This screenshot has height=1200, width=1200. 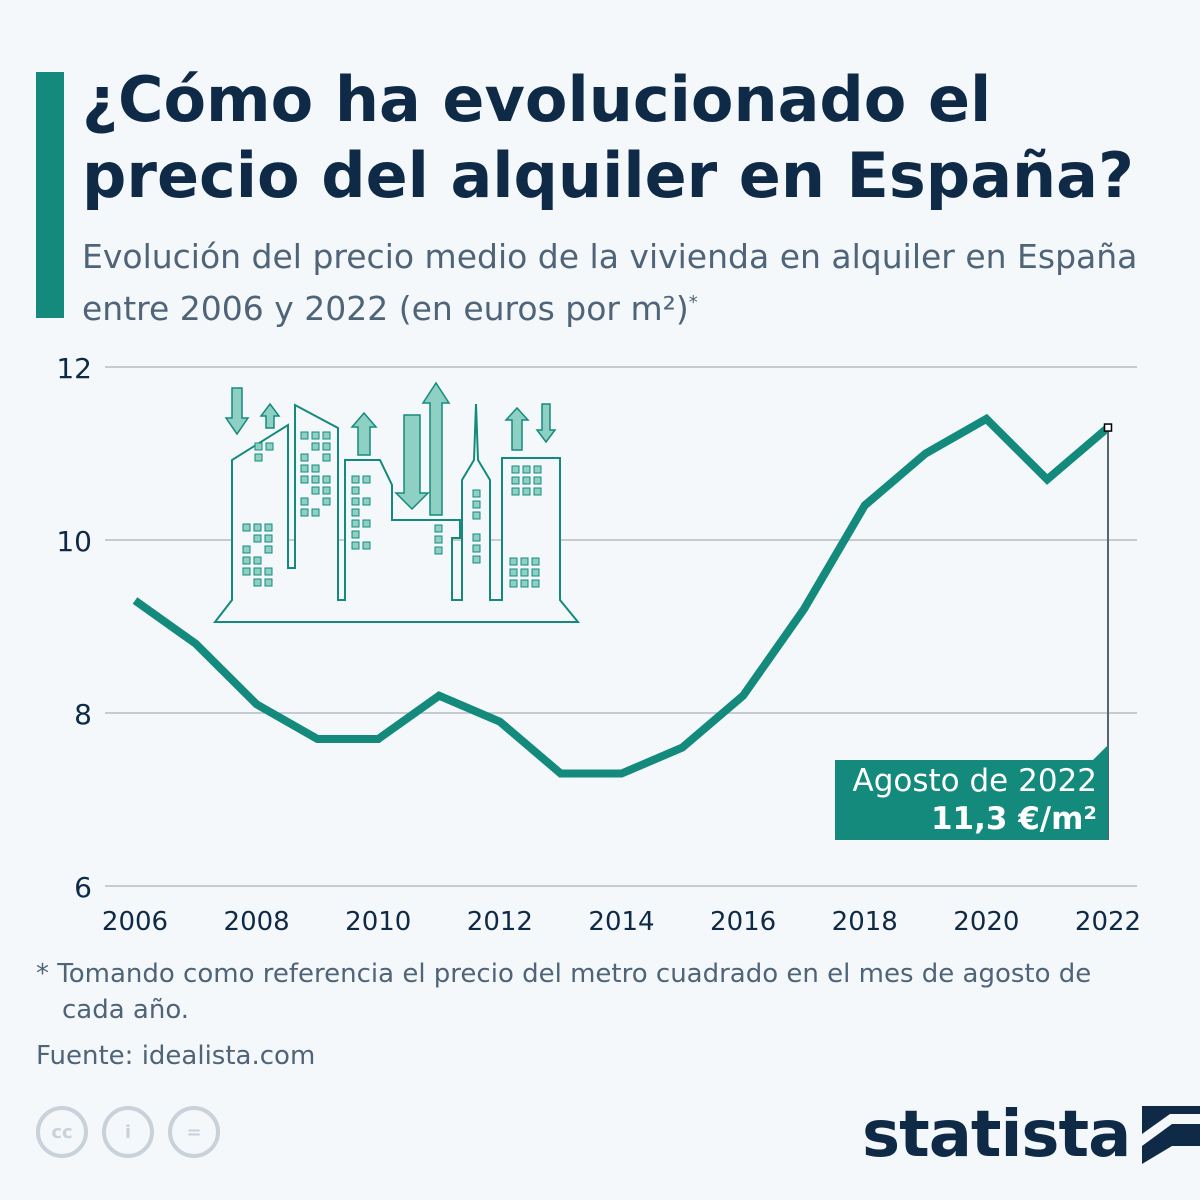 I want to click on x-tick-label: 2008, so click(x=257, y=922).